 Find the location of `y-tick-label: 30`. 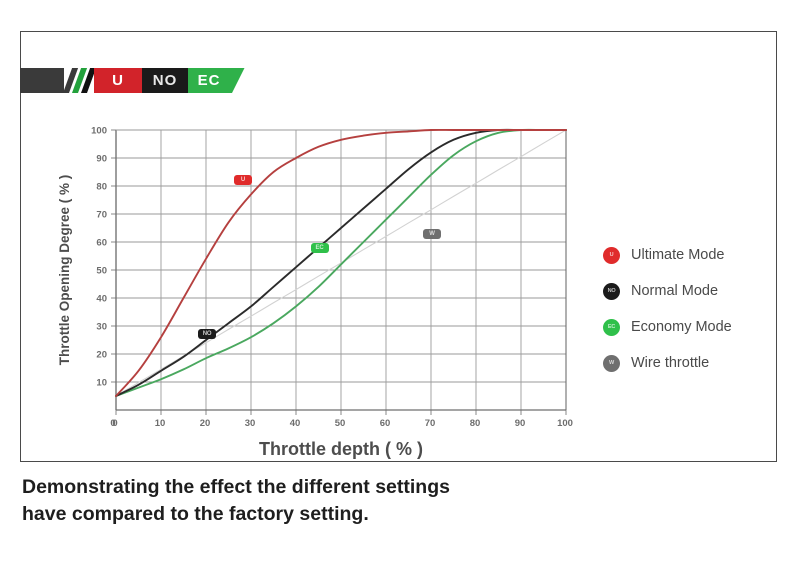

y-tick-label: 30 is located at coordinates (101, 327).